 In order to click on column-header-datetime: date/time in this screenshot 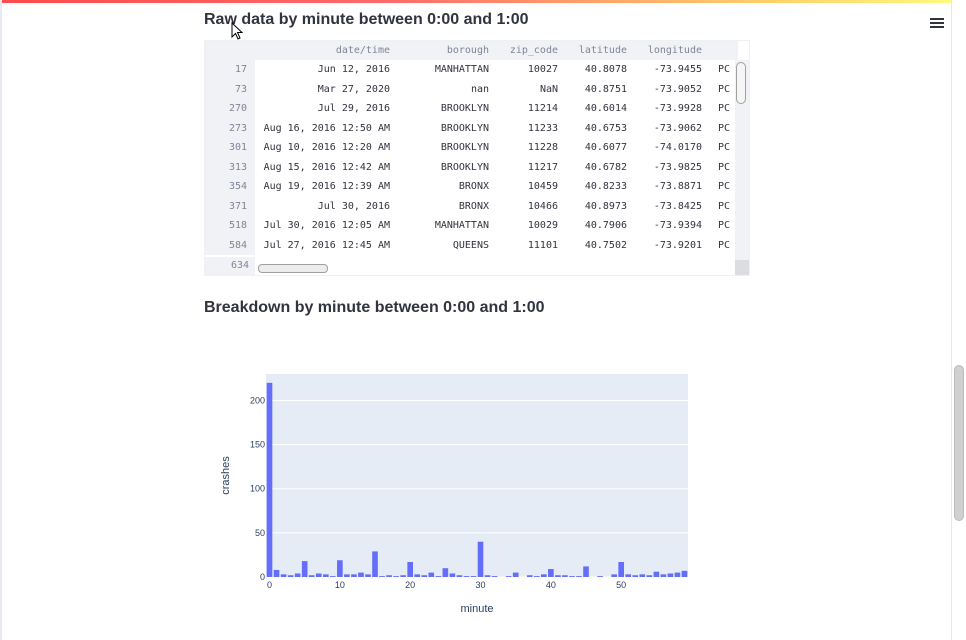, I will do `click(326, 50)`.